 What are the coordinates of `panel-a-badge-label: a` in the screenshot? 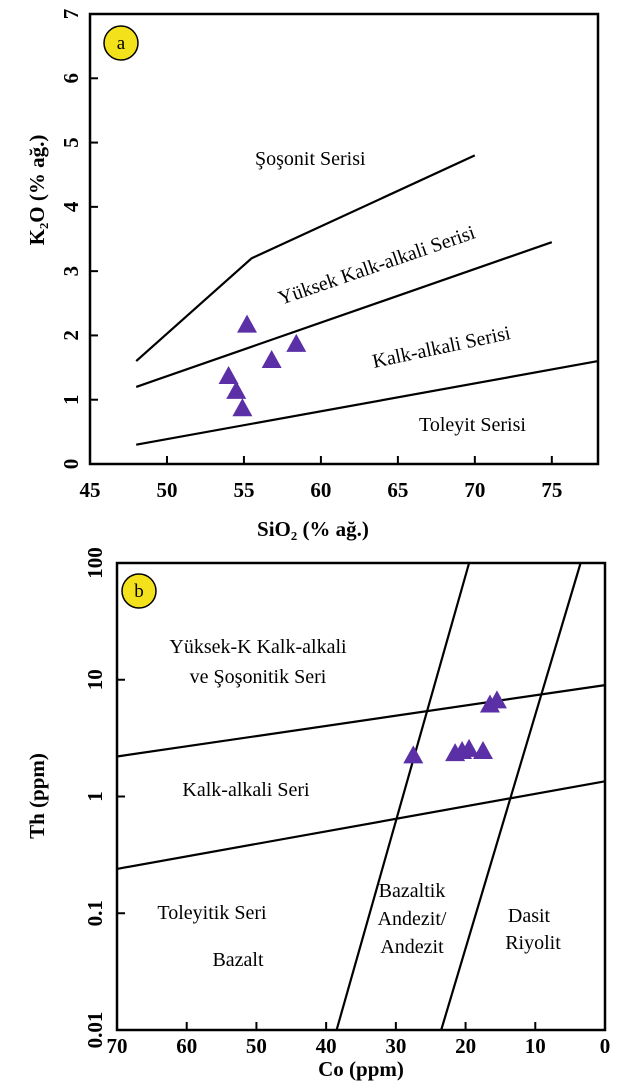 It's located at (121, 43).